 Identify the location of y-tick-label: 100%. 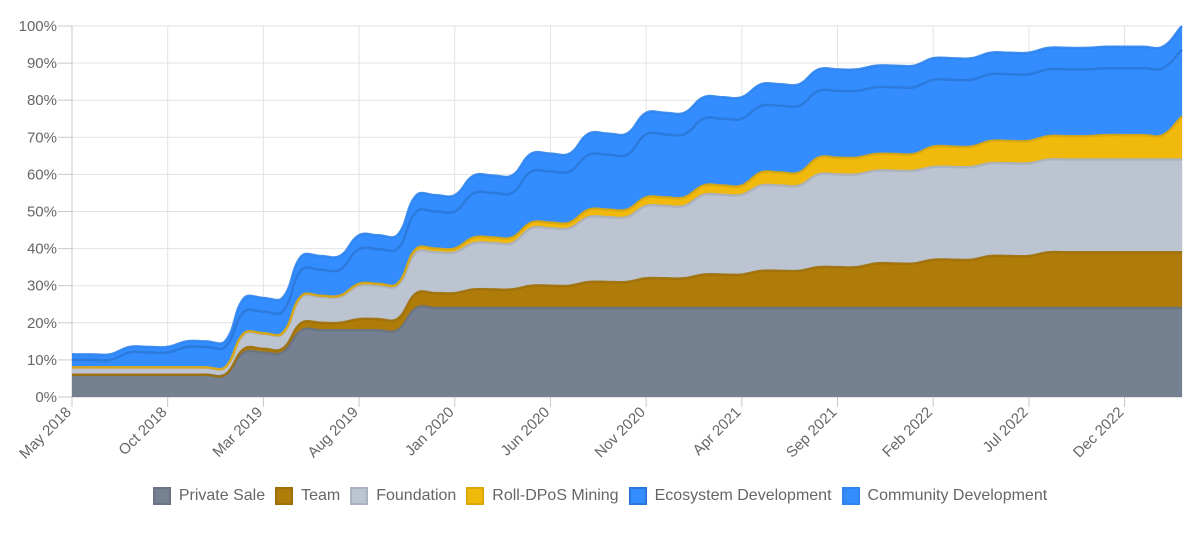
(38, 26).